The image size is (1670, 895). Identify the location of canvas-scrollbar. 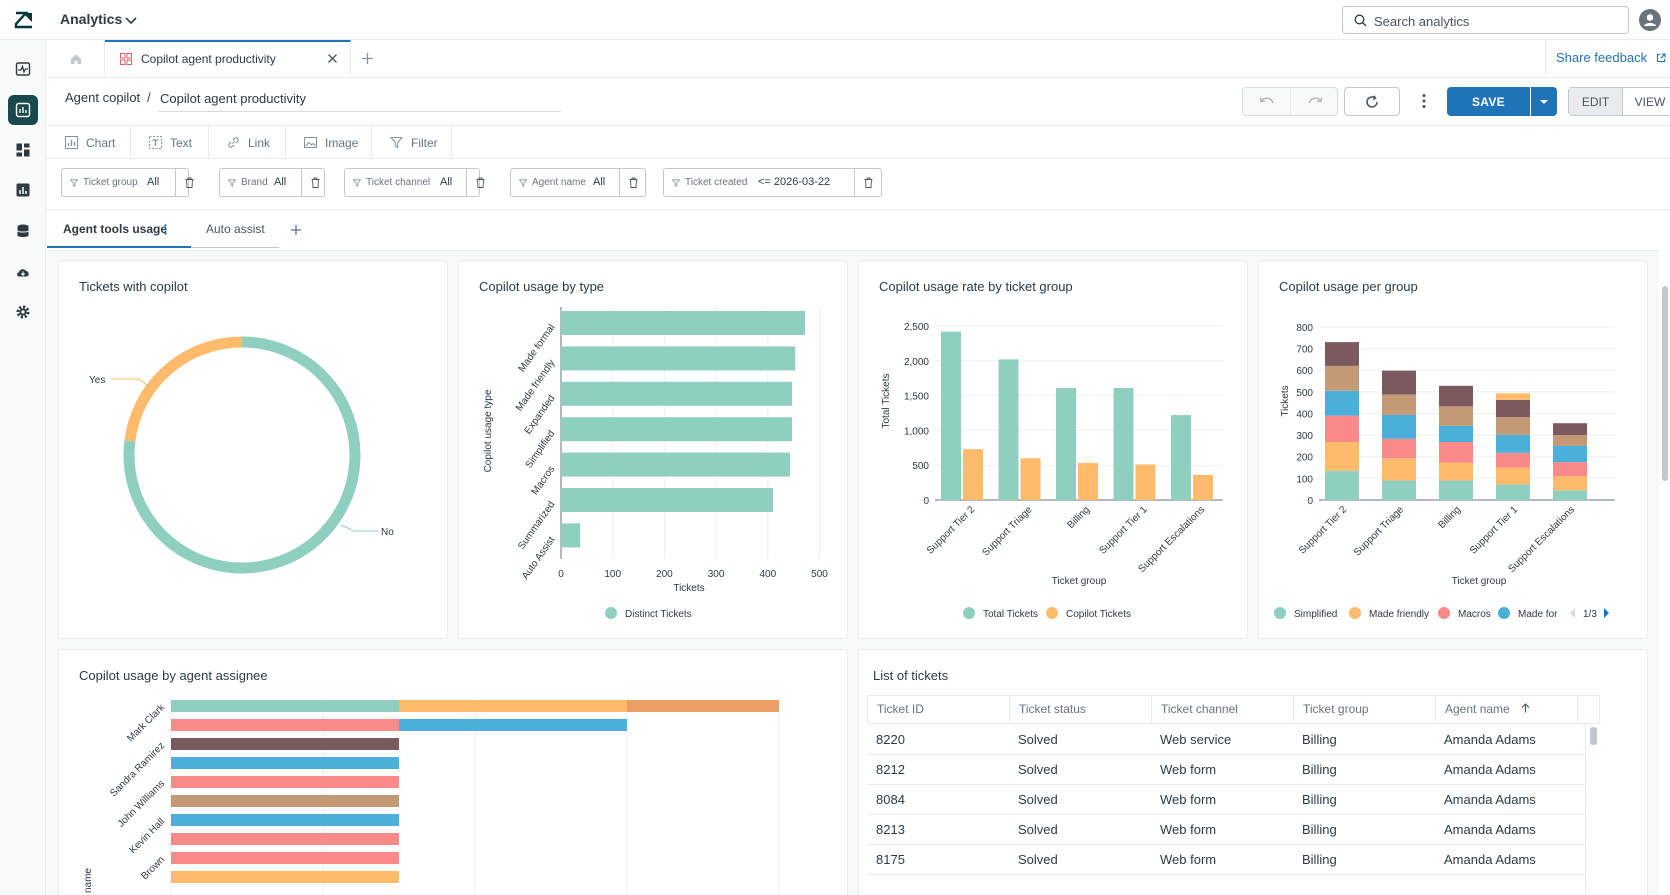
(1665, 572).